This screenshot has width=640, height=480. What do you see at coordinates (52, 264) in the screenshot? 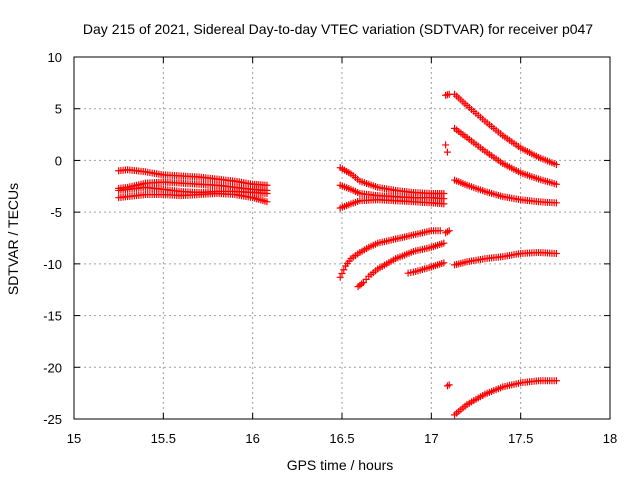
I see `y-tick-label: -10` at bounding box center [52, 264].